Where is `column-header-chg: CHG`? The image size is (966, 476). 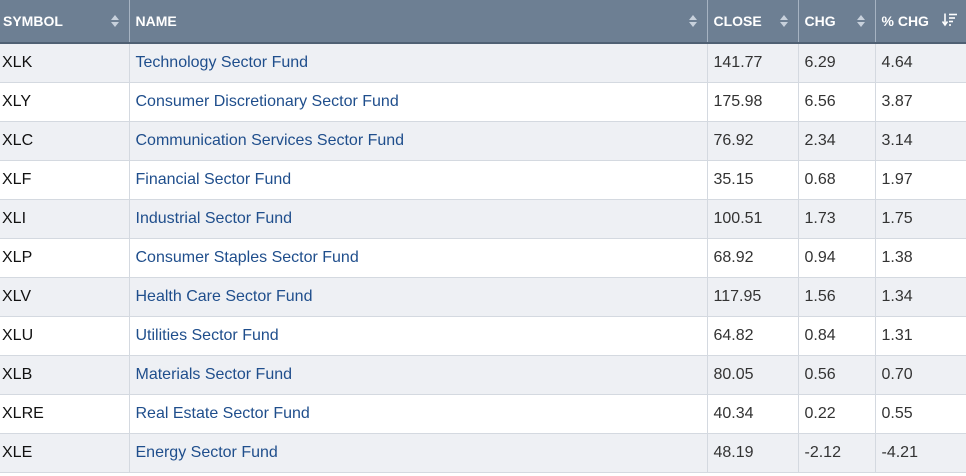 column-header-chg: CHG is located at coordinates (837, 22).